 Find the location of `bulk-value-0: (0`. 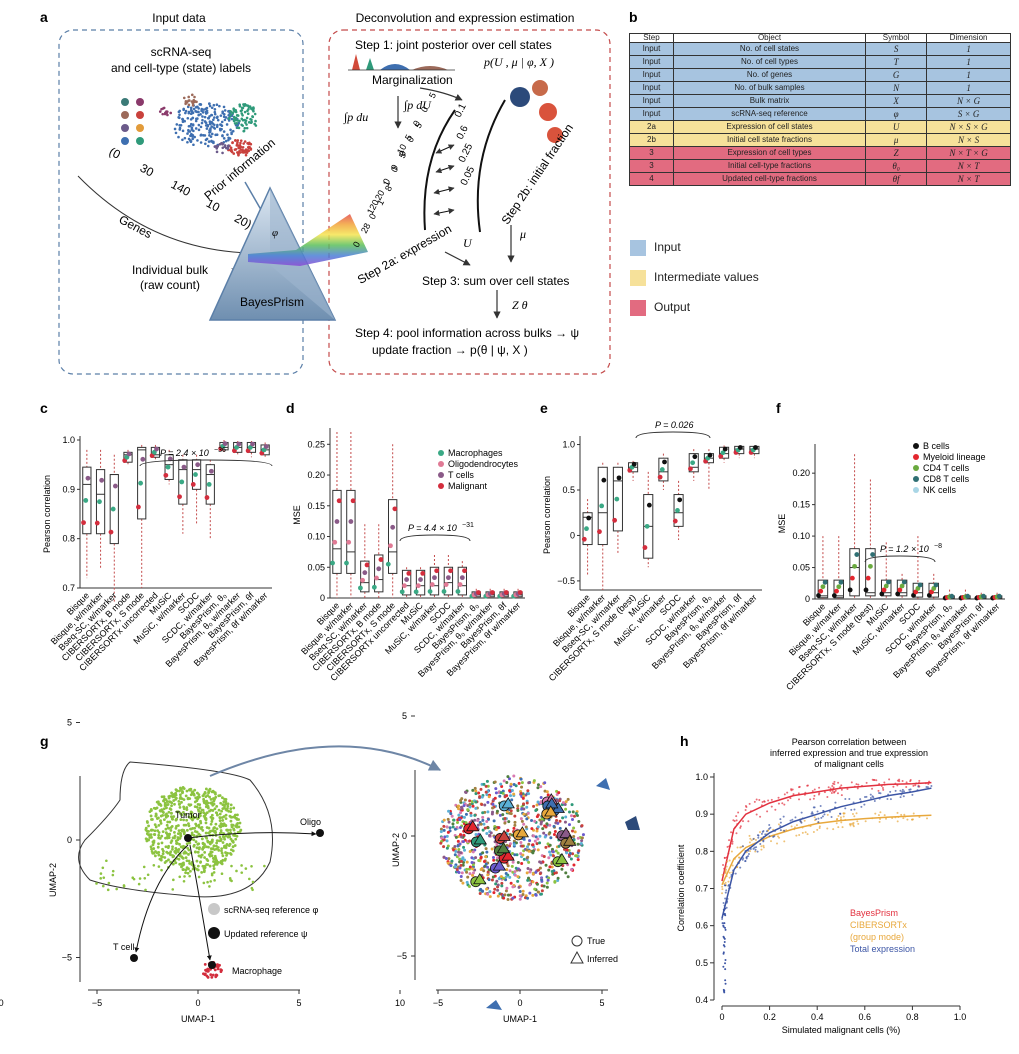

bulk-value-0: (0 is located at coordinates (115, 153).